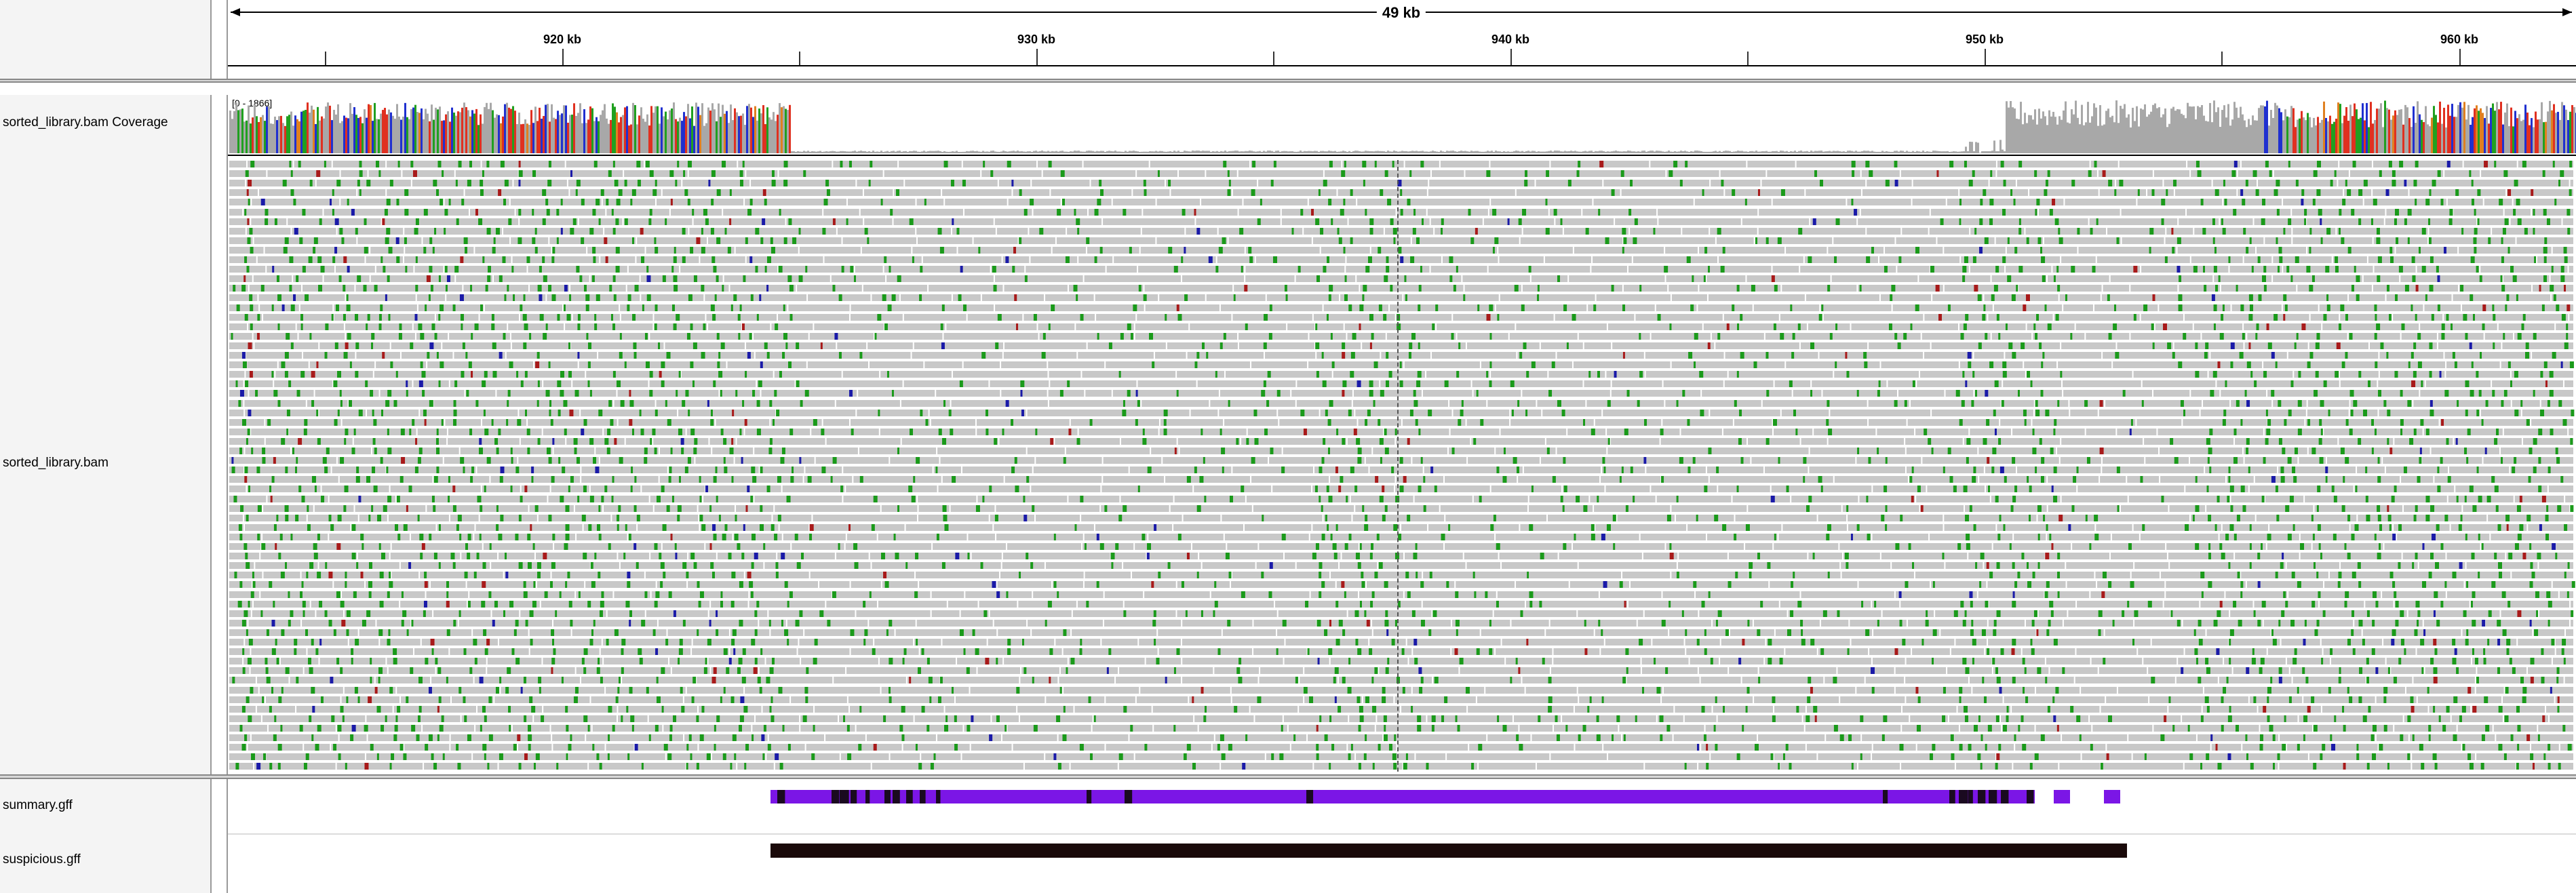  I want to click on ruler-panel: 49 kb 920 kb 930 kb 940 kb 950 kb 960 kb, so click(1401, 39).